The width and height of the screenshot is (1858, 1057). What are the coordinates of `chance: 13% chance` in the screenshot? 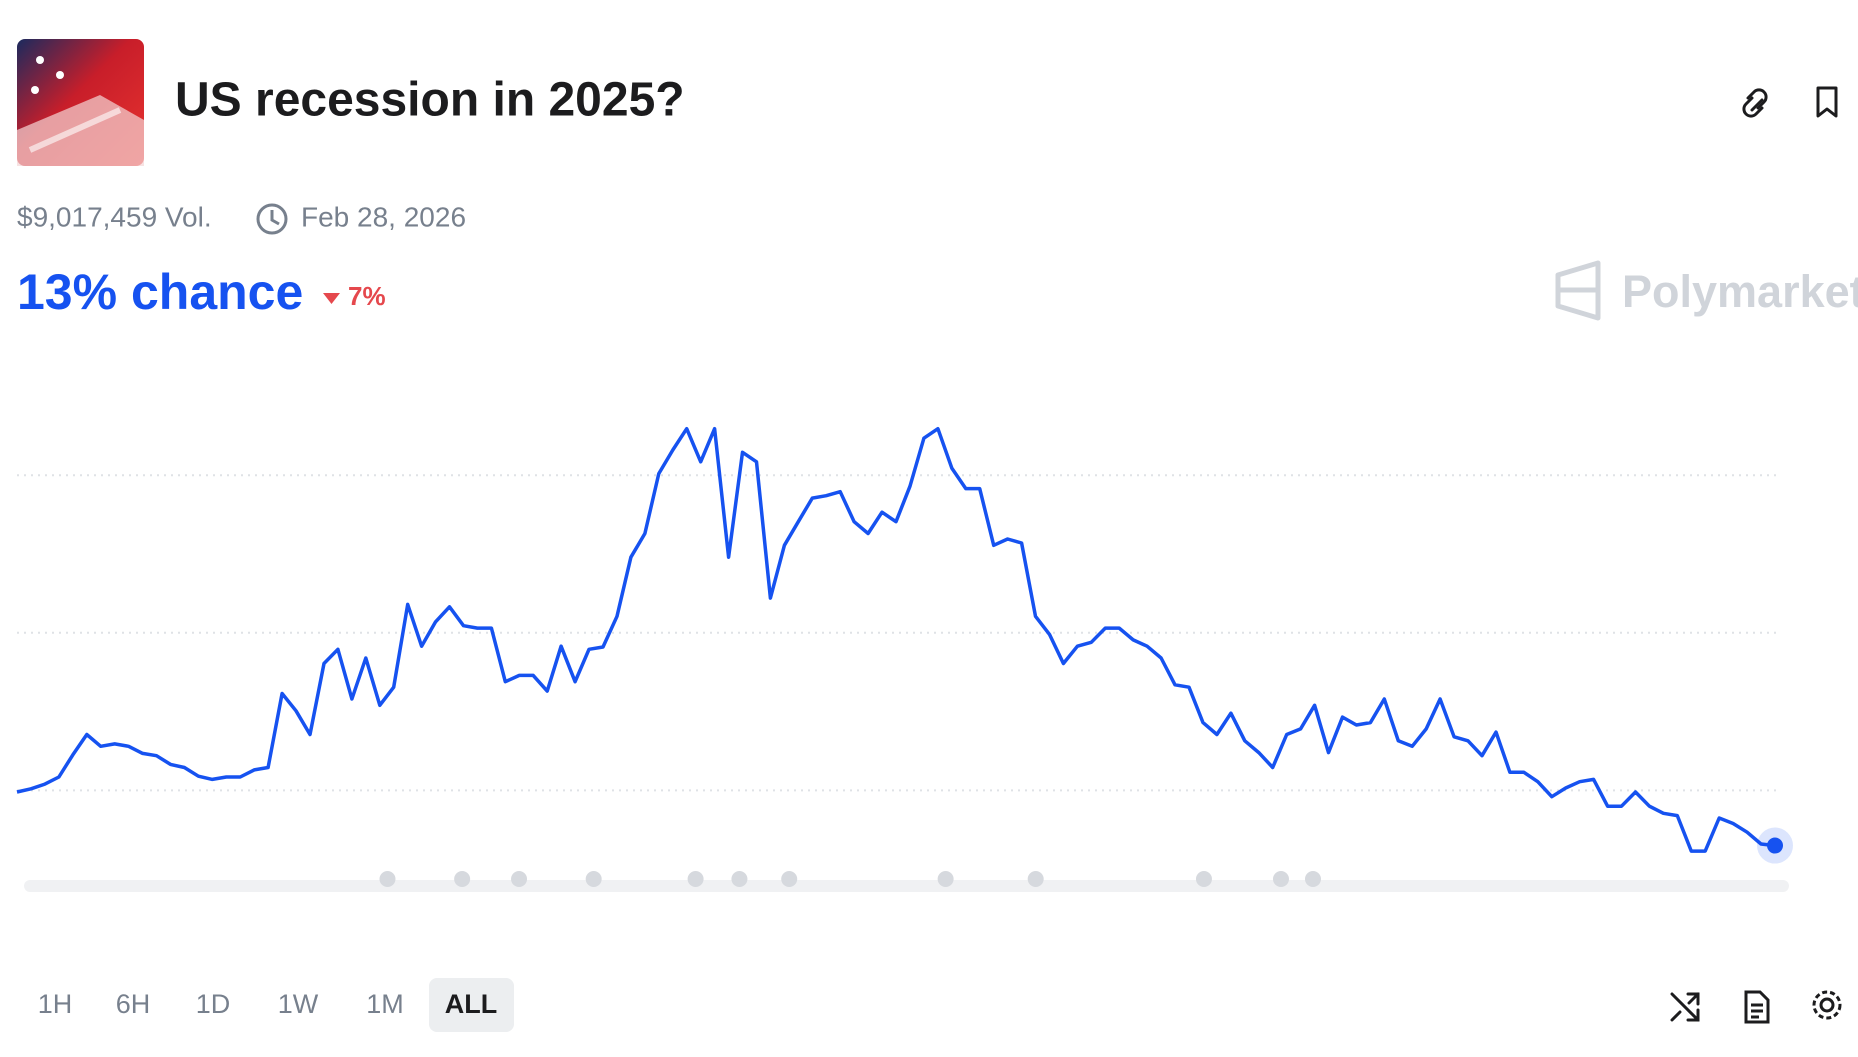 It's located at (160, 292).